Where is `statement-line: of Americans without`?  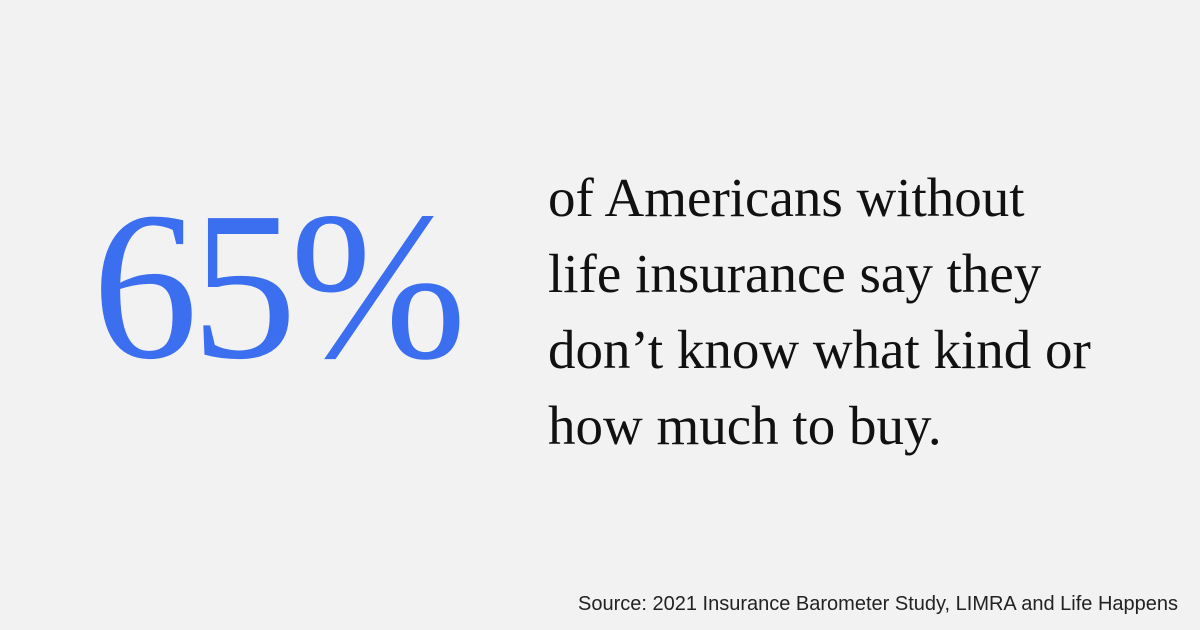
statement-line: of Americans without is located at coordinates (786, 197).